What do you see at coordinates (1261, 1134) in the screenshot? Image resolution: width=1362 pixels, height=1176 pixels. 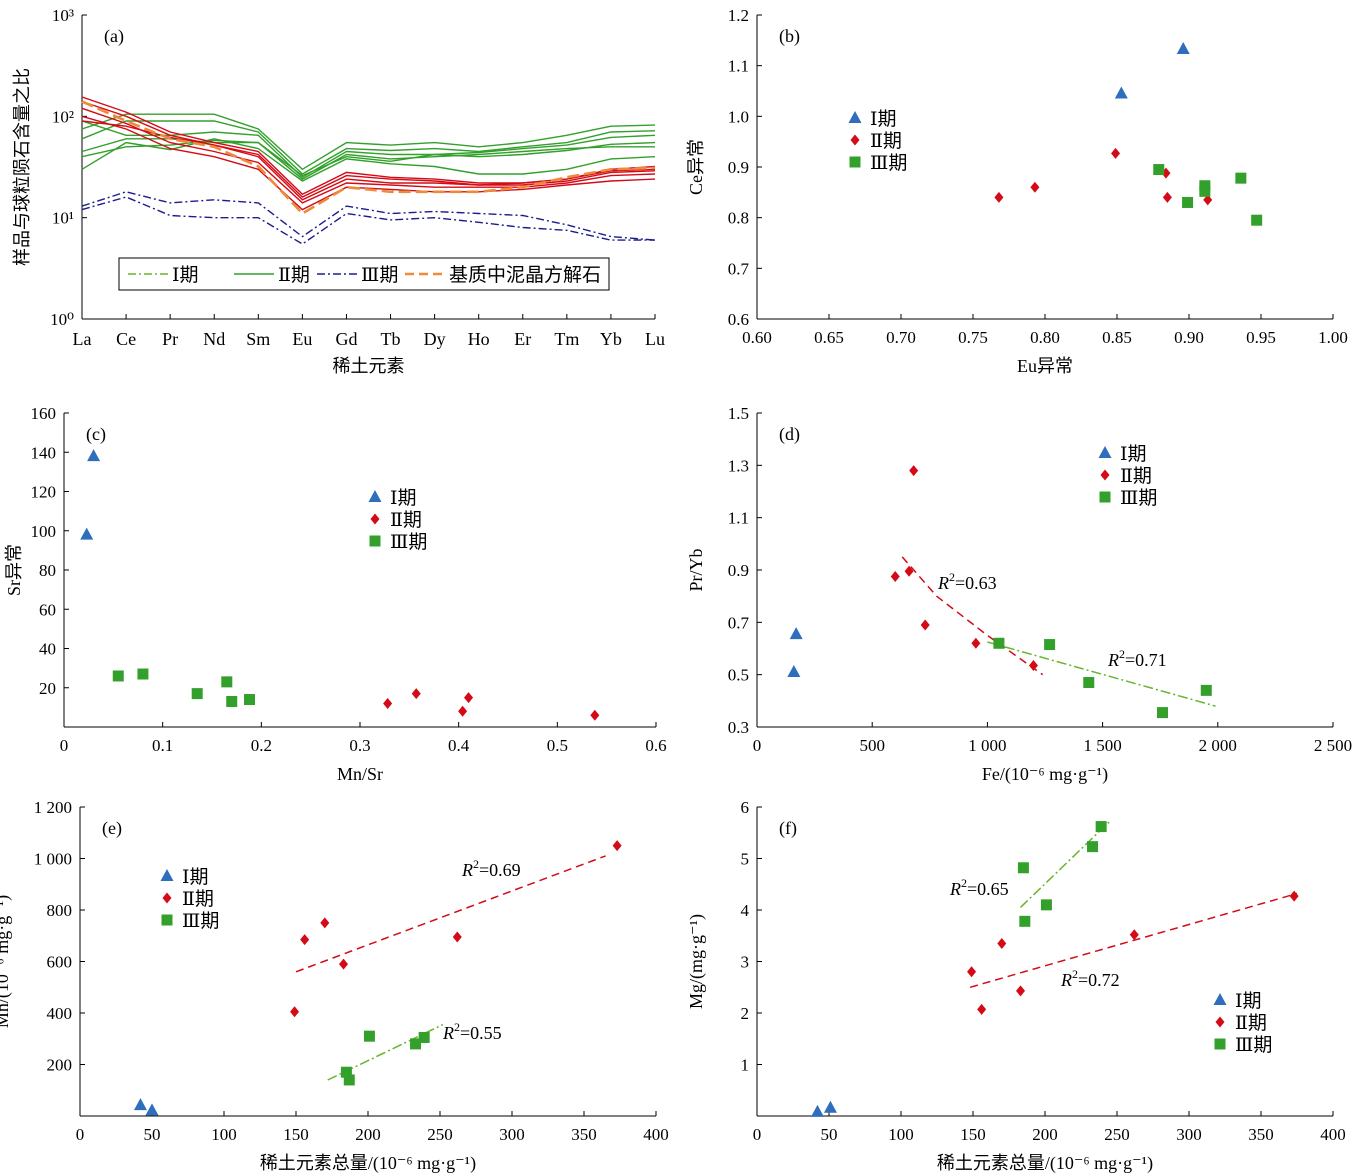 I see `x-tick-label: 350` at bounding box center [1261, 1134].